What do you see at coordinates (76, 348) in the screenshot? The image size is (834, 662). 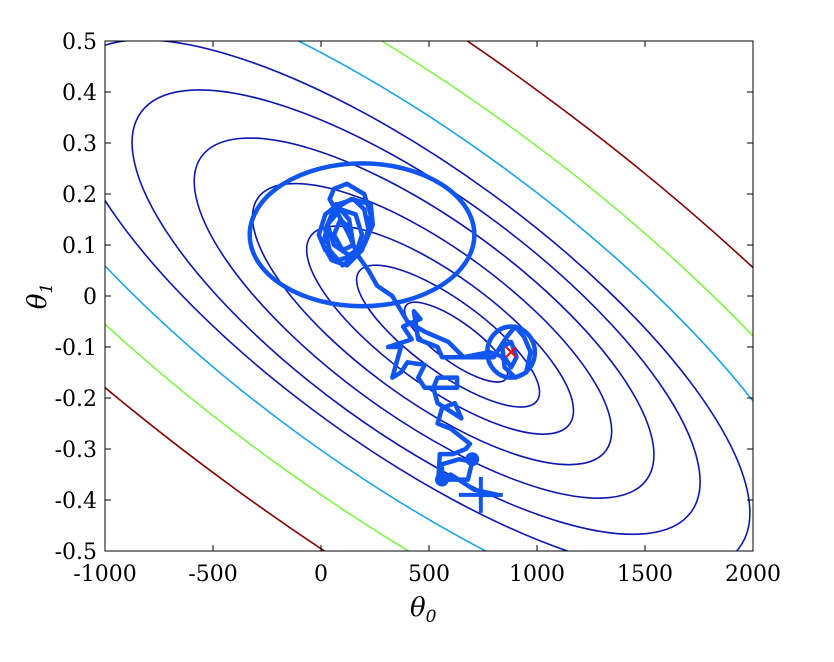 I see `y-tick-label: -0.1` at bounding box center [76, 348].